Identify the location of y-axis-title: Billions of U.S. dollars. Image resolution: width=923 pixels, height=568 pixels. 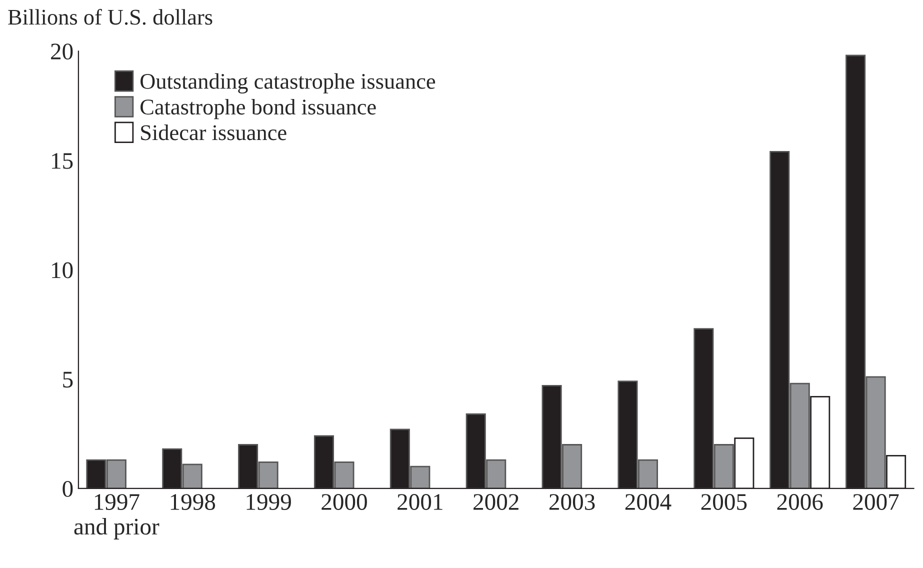
(110, 16).